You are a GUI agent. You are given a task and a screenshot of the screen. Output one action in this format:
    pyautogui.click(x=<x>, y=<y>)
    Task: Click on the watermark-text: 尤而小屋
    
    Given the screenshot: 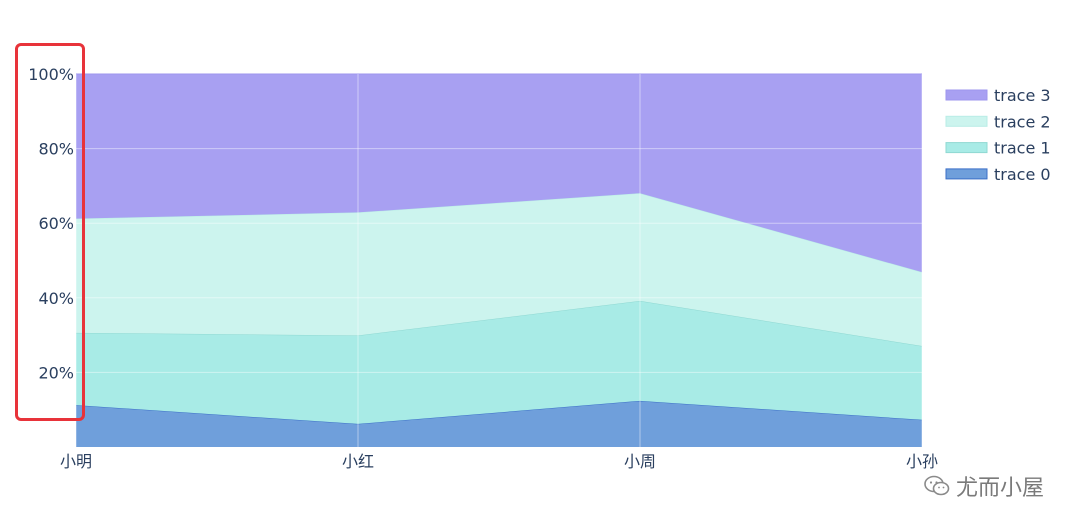 What is the action you would take?
    pyautogui.click(x=999, y=488)
    